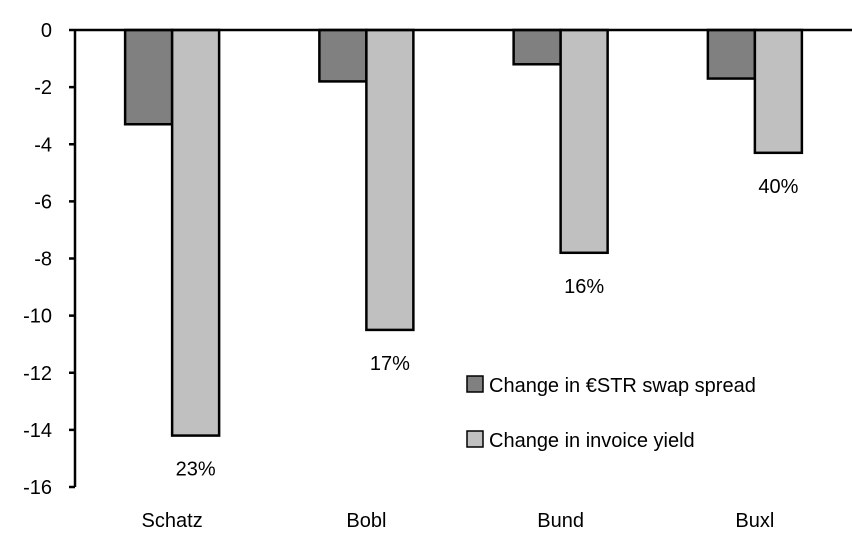 This screenshot has width=852, height=544. What do you see at coordinates (43, 260) in the screenshot?
I see `y-tick-label: -8` at bounding box center [43, 260].